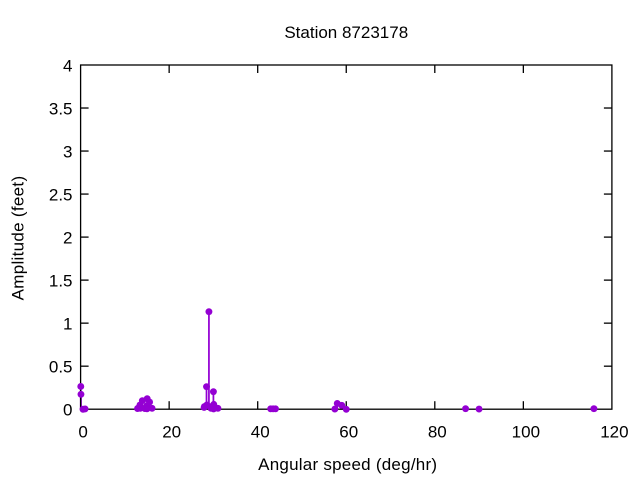  What do you see at coordinates (61, 280) in the screenshot?
I see `svg-text: 1.5` at bounding box center [61, 280].